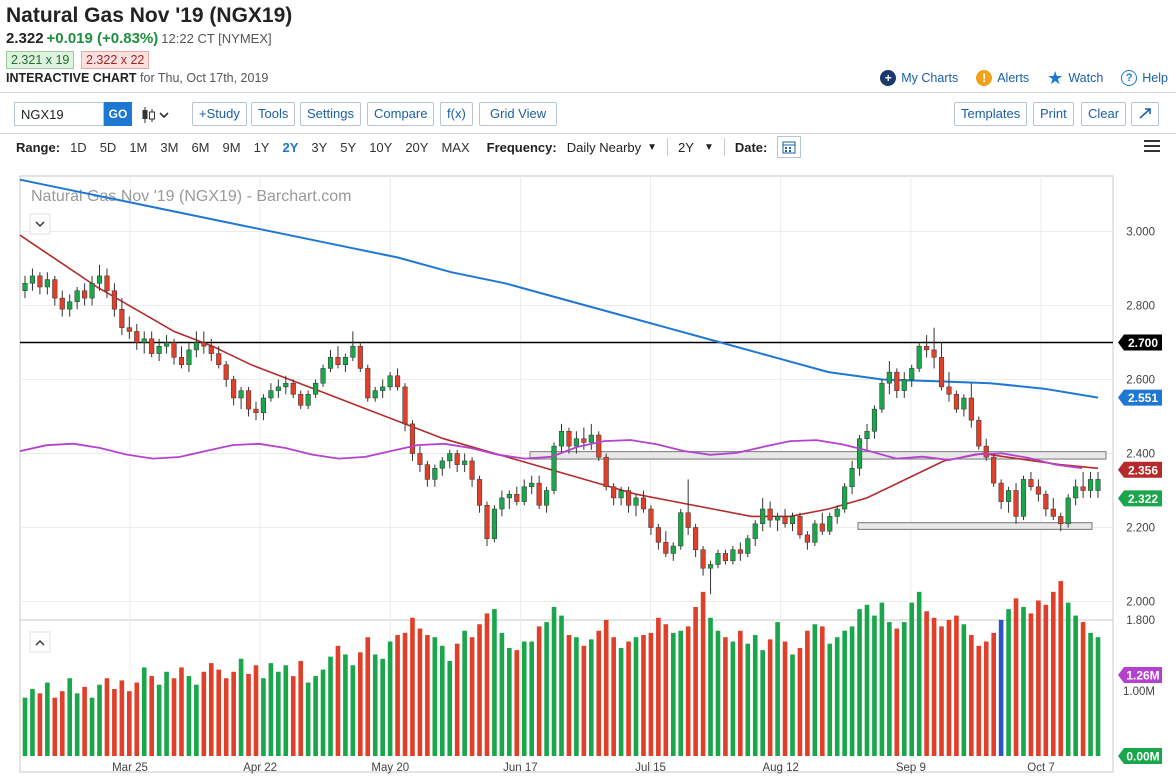 This screenshot has width=1176, height=776. Describe the element at coordinates (919, 78) in the screenshot. I see `my-charts-link: + My Charts` at that location.